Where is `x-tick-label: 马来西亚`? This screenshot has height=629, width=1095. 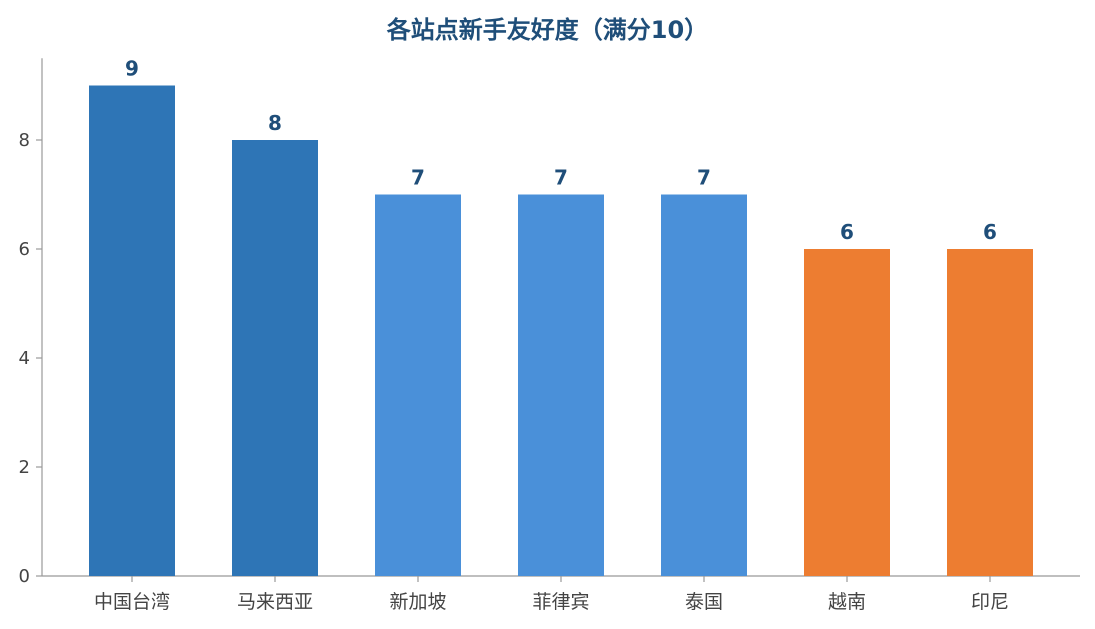
x-tick-label: 马来西亚 is located at coordinates (275, 602).